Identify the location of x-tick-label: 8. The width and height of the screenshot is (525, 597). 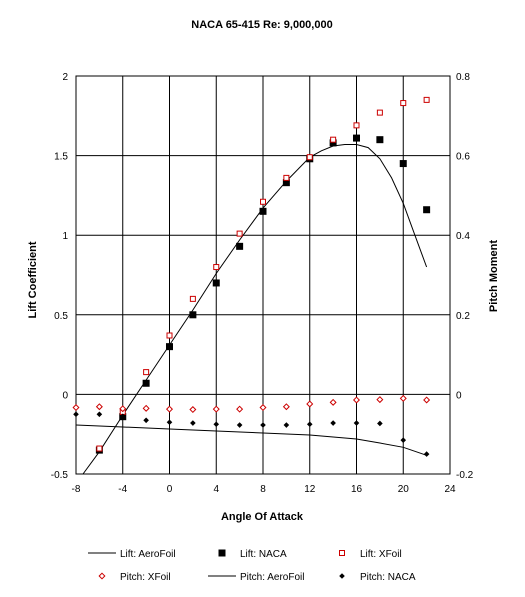
(263, 489).